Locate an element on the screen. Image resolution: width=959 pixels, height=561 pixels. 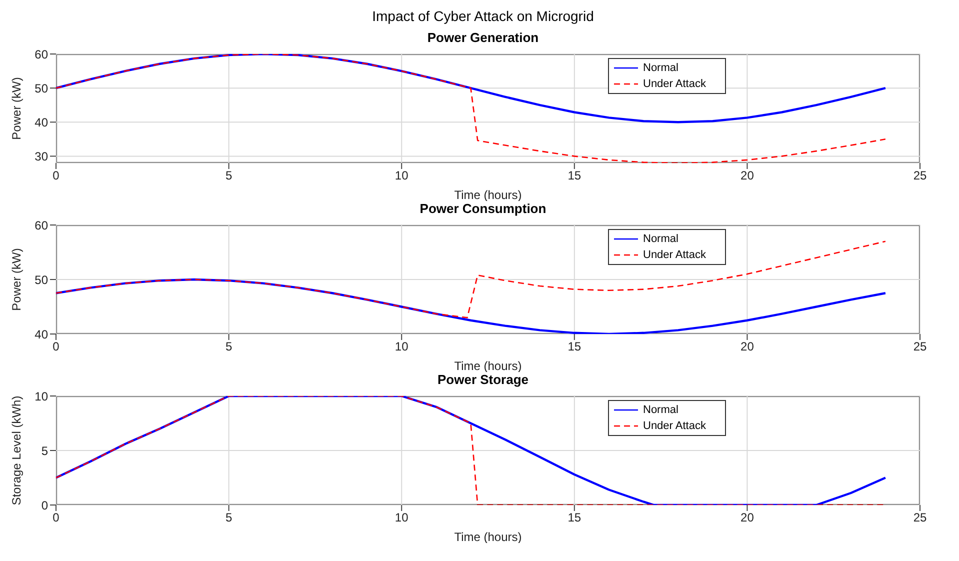
y-tick-label: 5 is located at coordinates (44, 451).